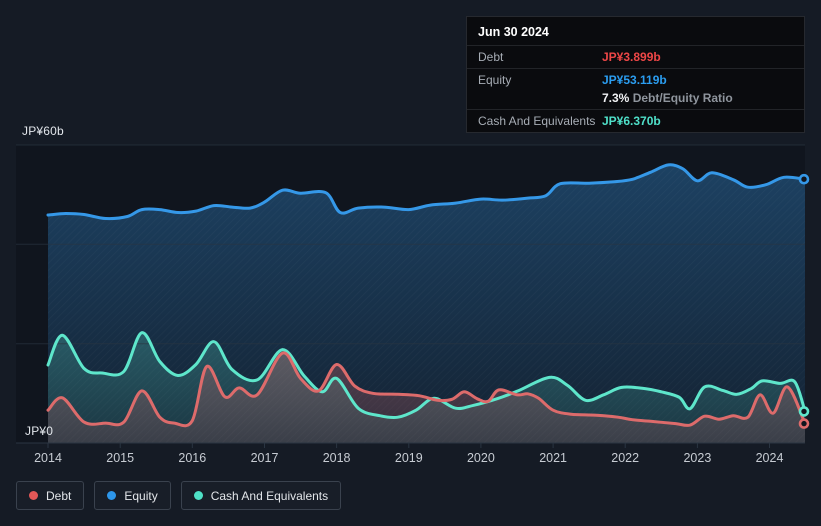  What do you see at coordinates (631, 57) in the screenshot?
I see `tooltip-debt-value: JP¥3.899b` at bounding box center [631, 57].